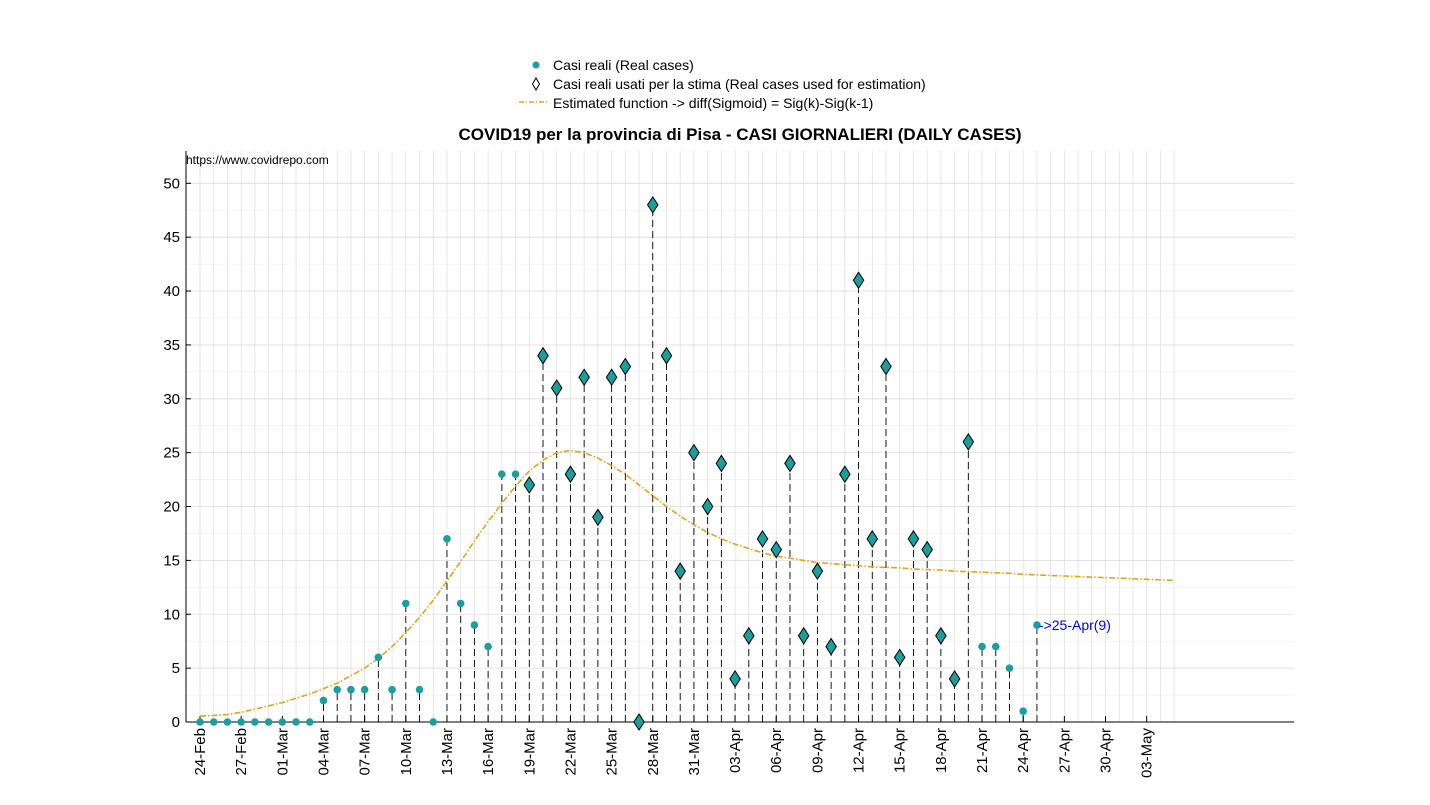  I want to click on x-tick-label: 24-Apr, so click(1023, 750).